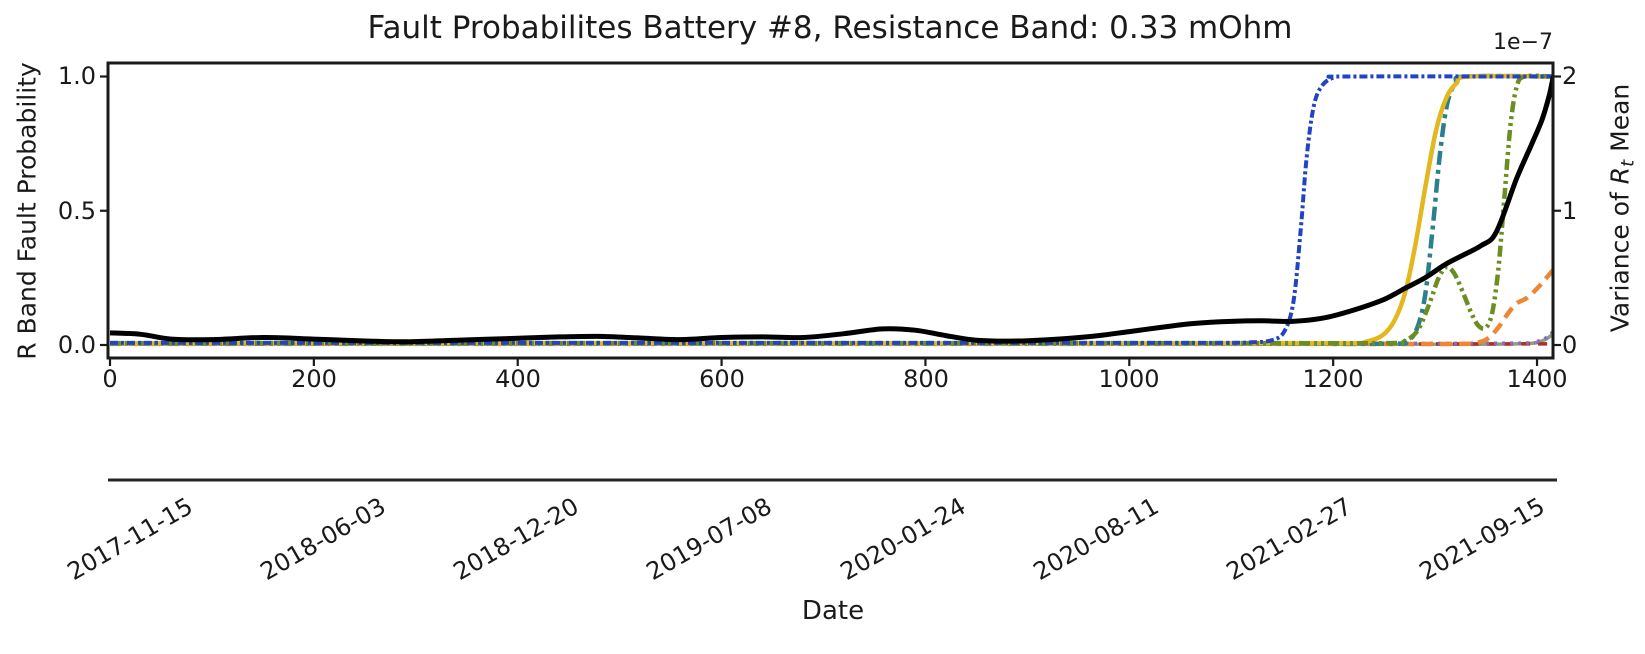 The image size is (1645, 654). I want to click on right-axis-label-prefix: Variance of, so click(1620, 258).